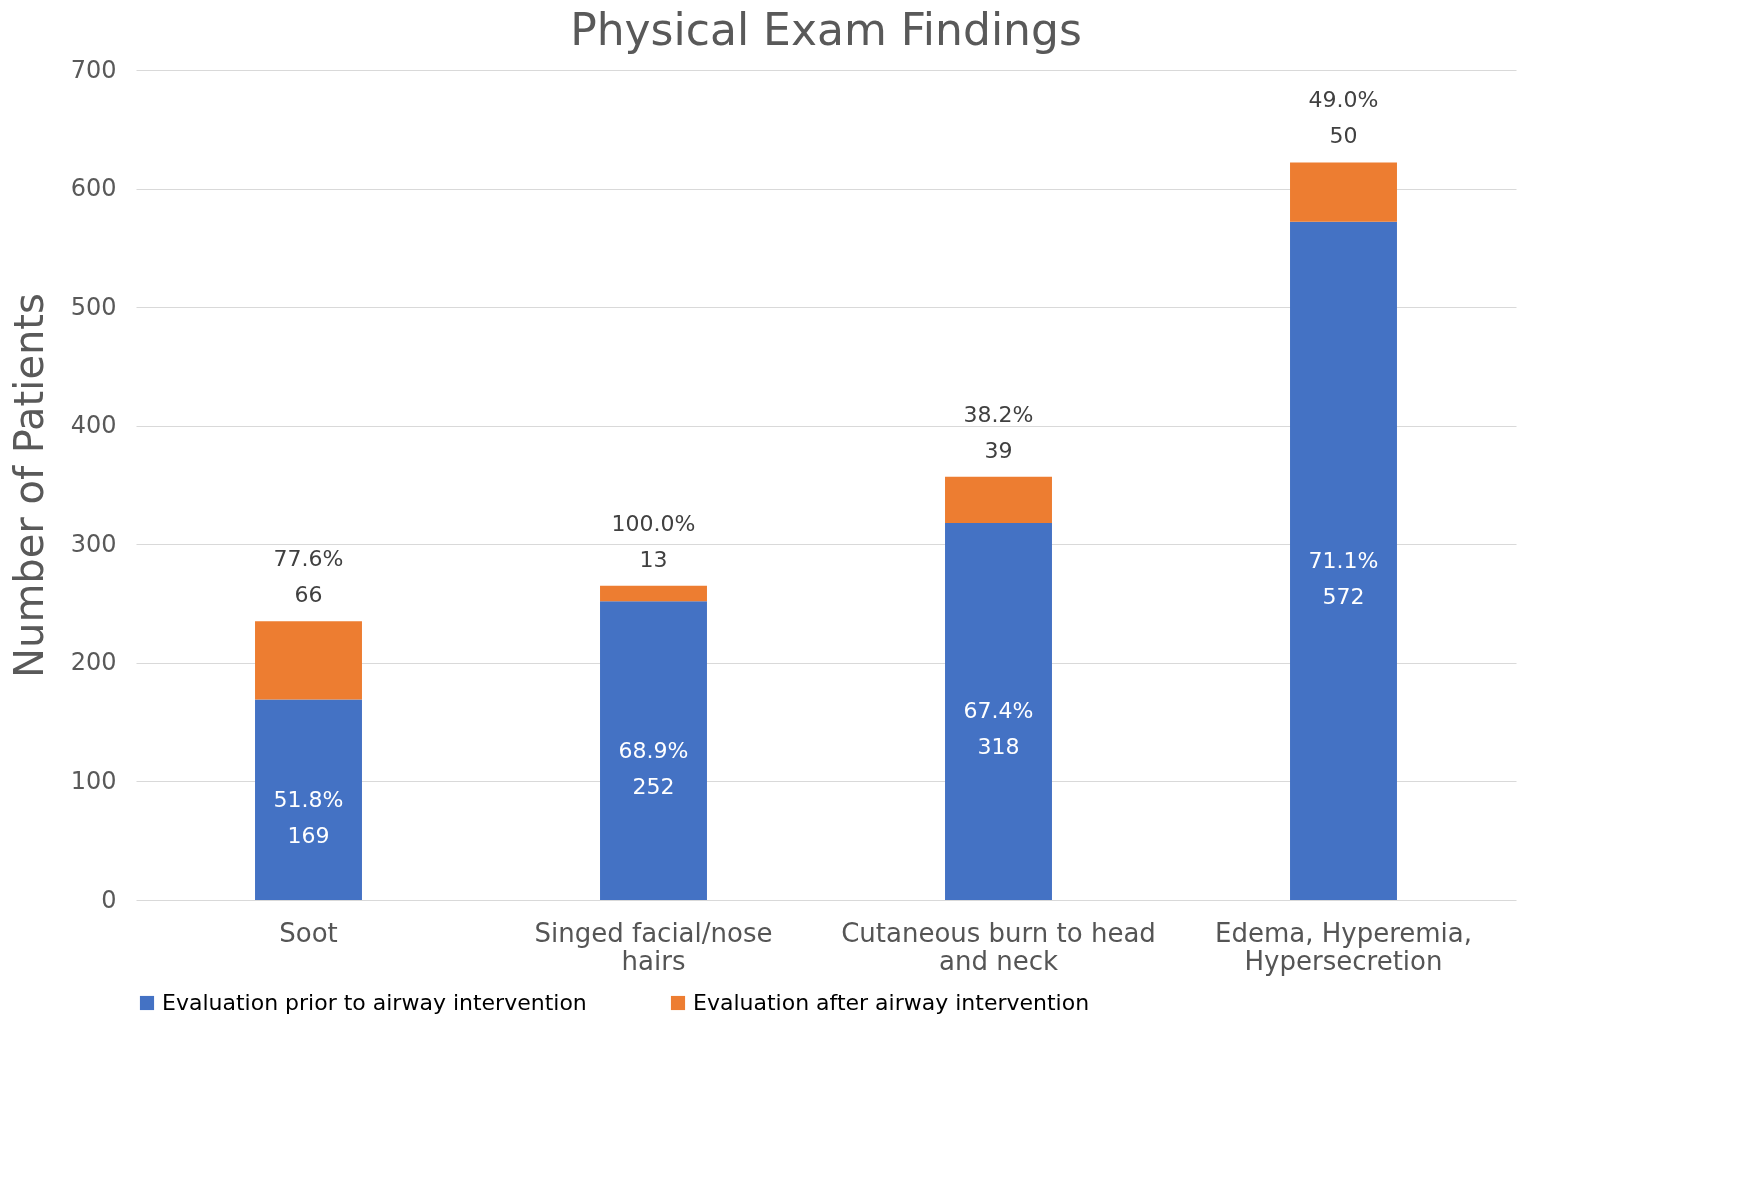 The width and height of the screenshot is (1741, 1186). I want to click on y-tick-label: 400, so click(93, 425).